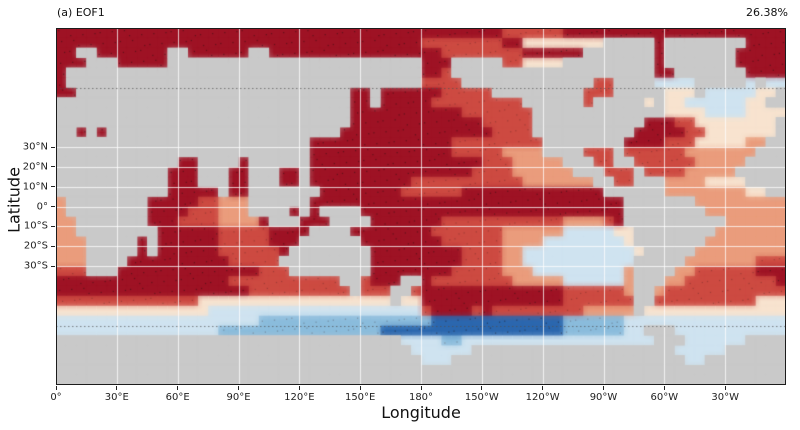 This screenshot has width=800, height=430. I want to click on x-tick-label: 120°W, so click(542, 397).